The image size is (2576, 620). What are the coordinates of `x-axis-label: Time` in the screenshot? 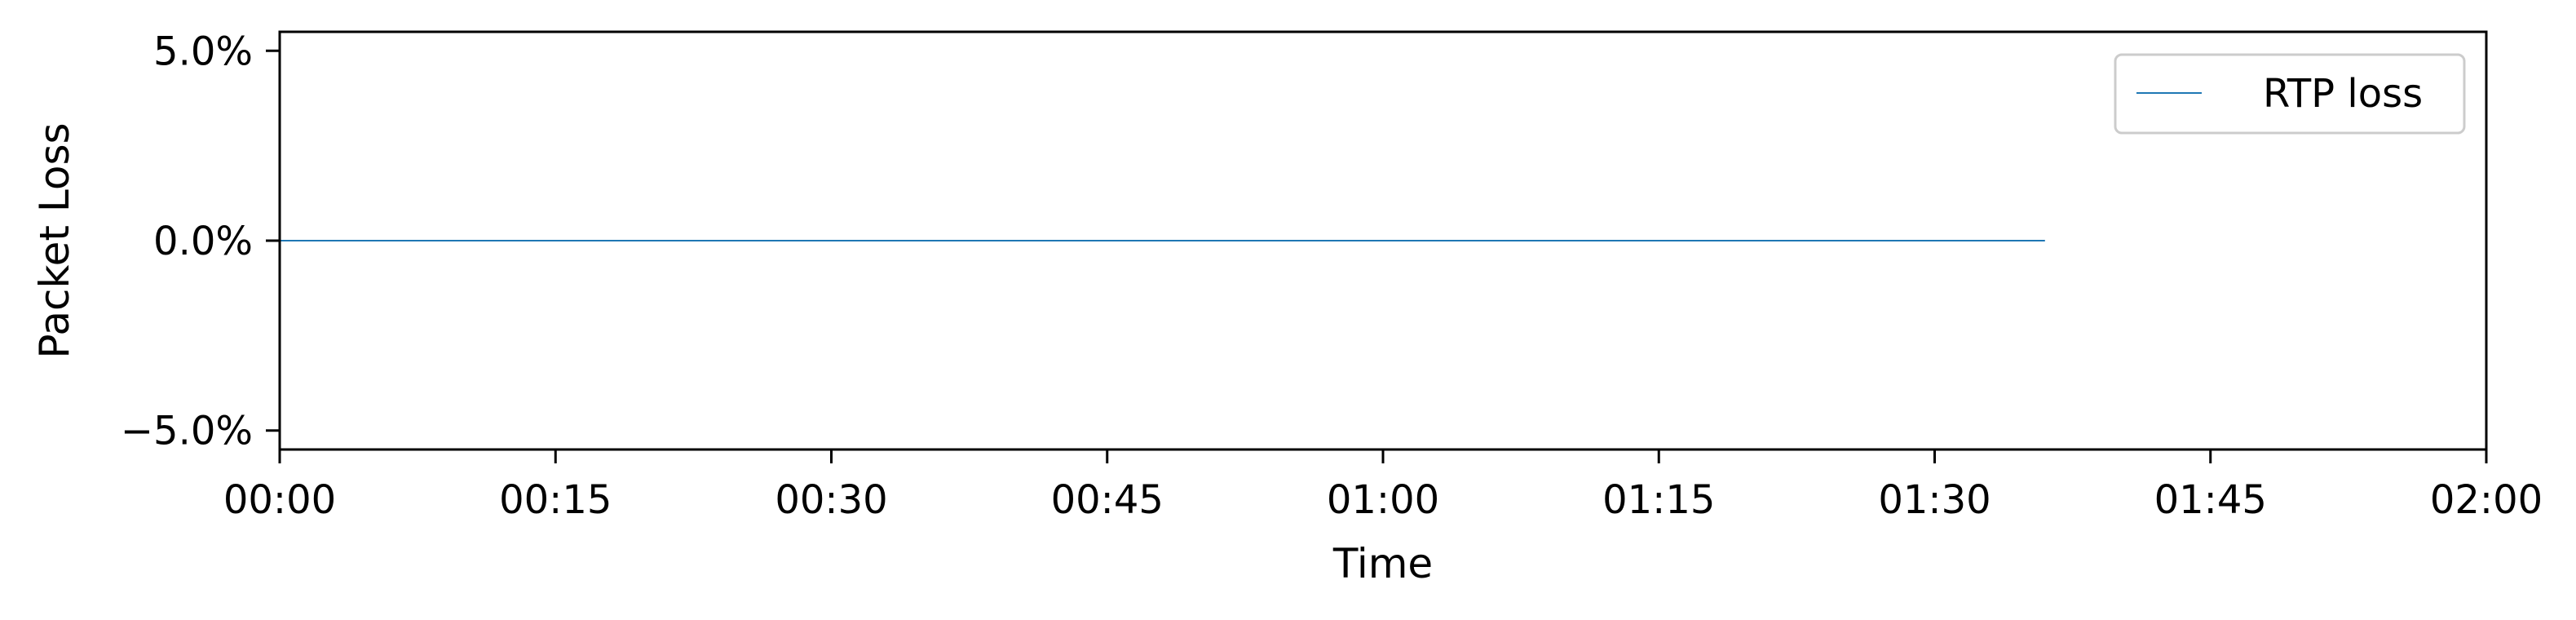 It's located at (1382, 563).